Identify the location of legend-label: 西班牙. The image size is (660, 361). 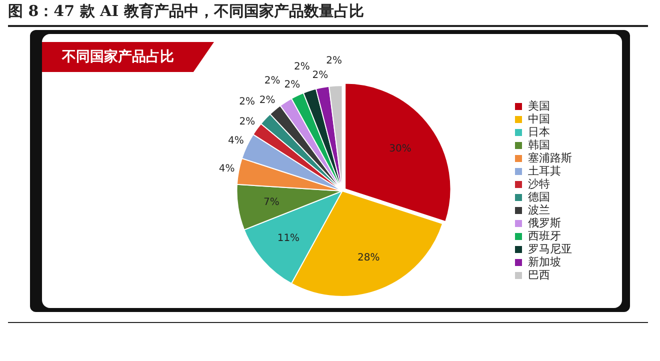
(544, 235).